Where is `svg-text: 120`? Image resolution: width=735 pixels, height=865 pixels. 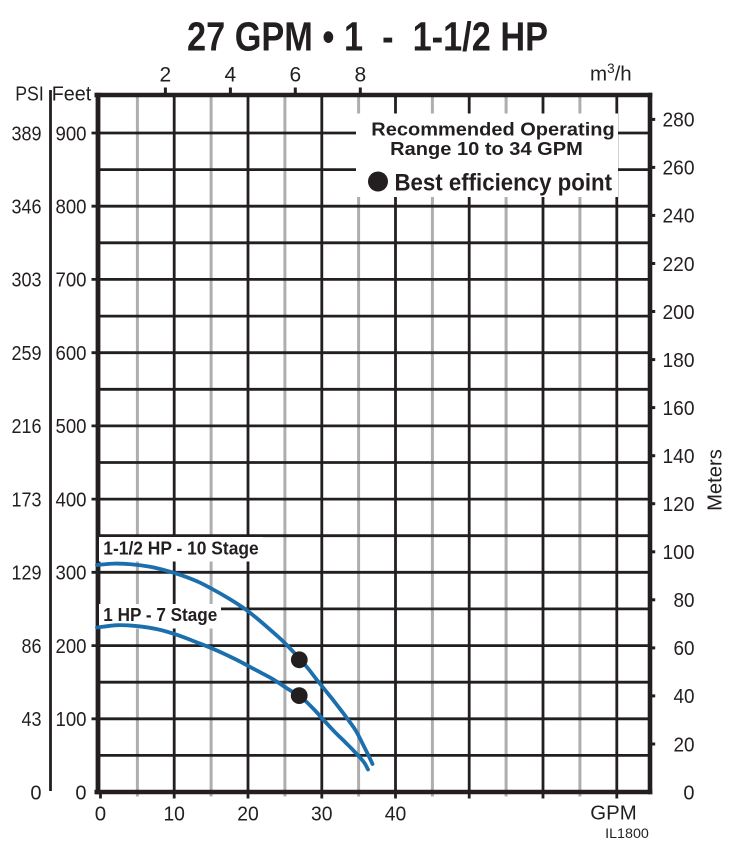 svg-text: 120 is located at coordinates (679, 505).